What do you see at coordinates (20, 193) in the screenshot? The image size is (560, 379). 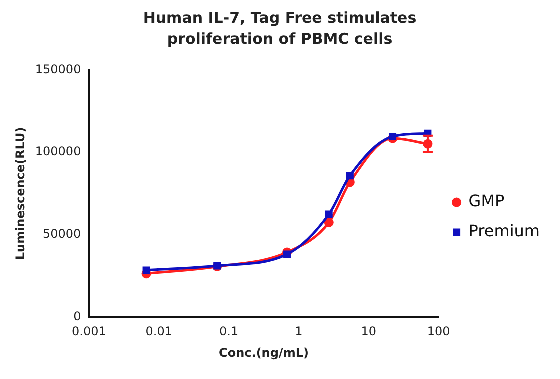 I see `y-axis-title: Luminescence(RLU)` at bounding box center [20, 193].